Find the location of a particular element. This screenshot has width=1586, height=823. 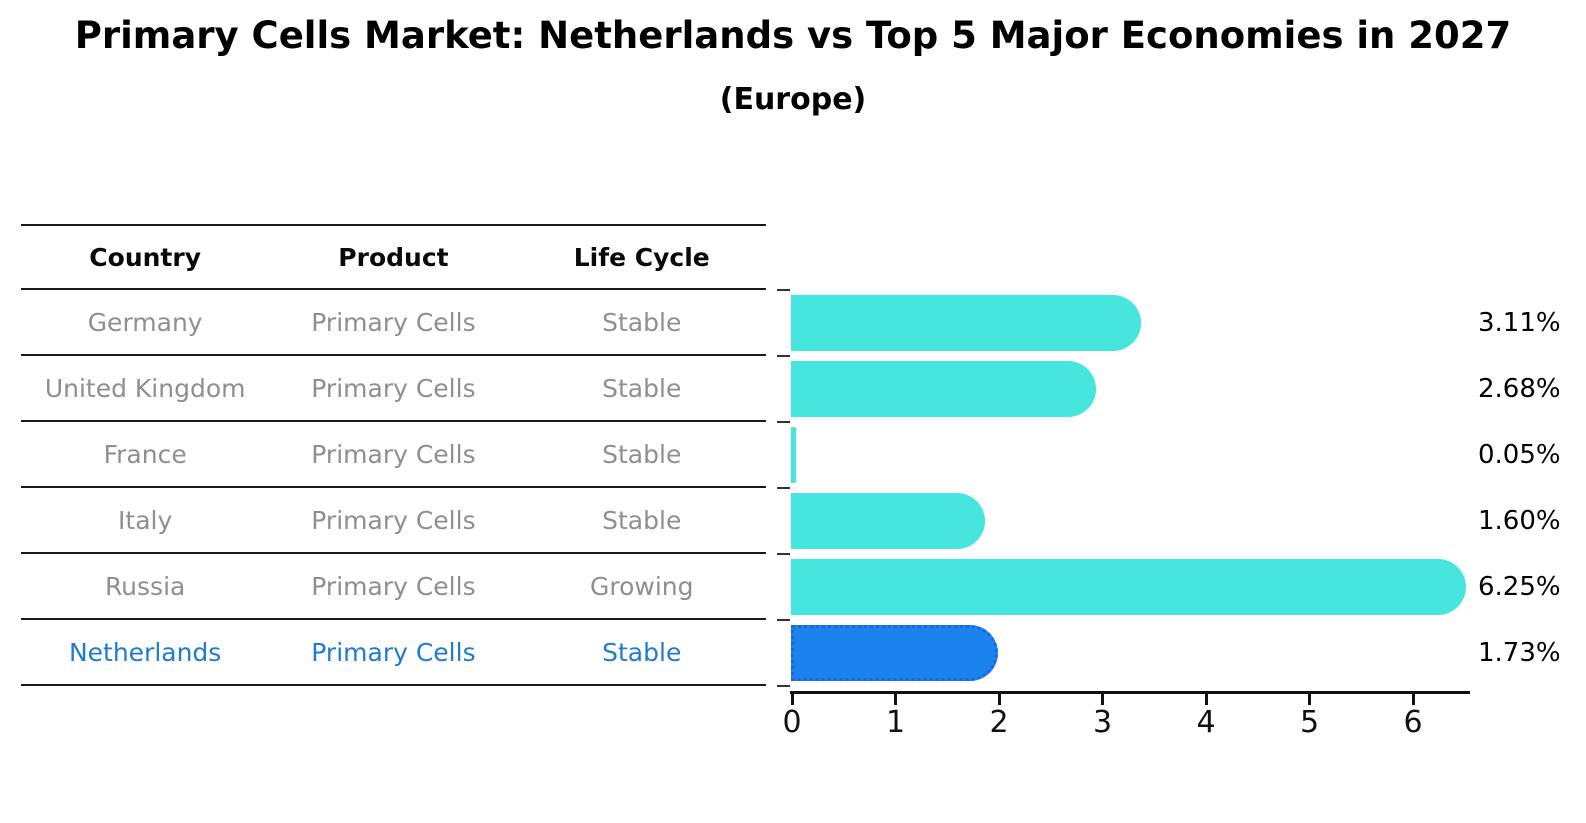

bar-netherlands is located at coordinates (894, 653).